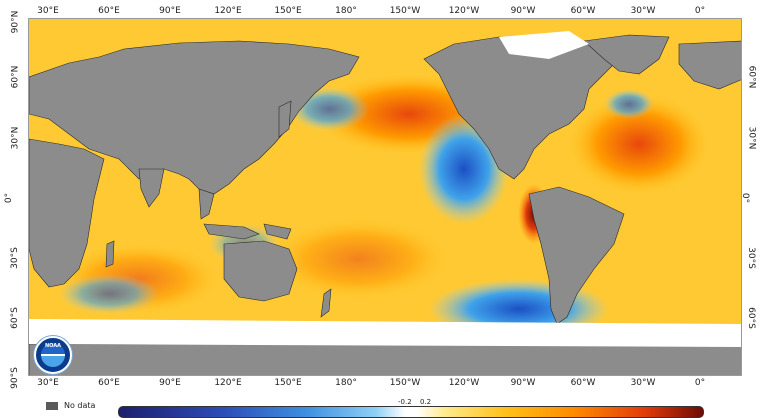 Image resolution: width=770 pixels, height=418 pixels. What do you see at coordinates (405, 402) in the screenshot?
I see `colorbar-tick-neg: -0.2` at bounding box center [405, 402].